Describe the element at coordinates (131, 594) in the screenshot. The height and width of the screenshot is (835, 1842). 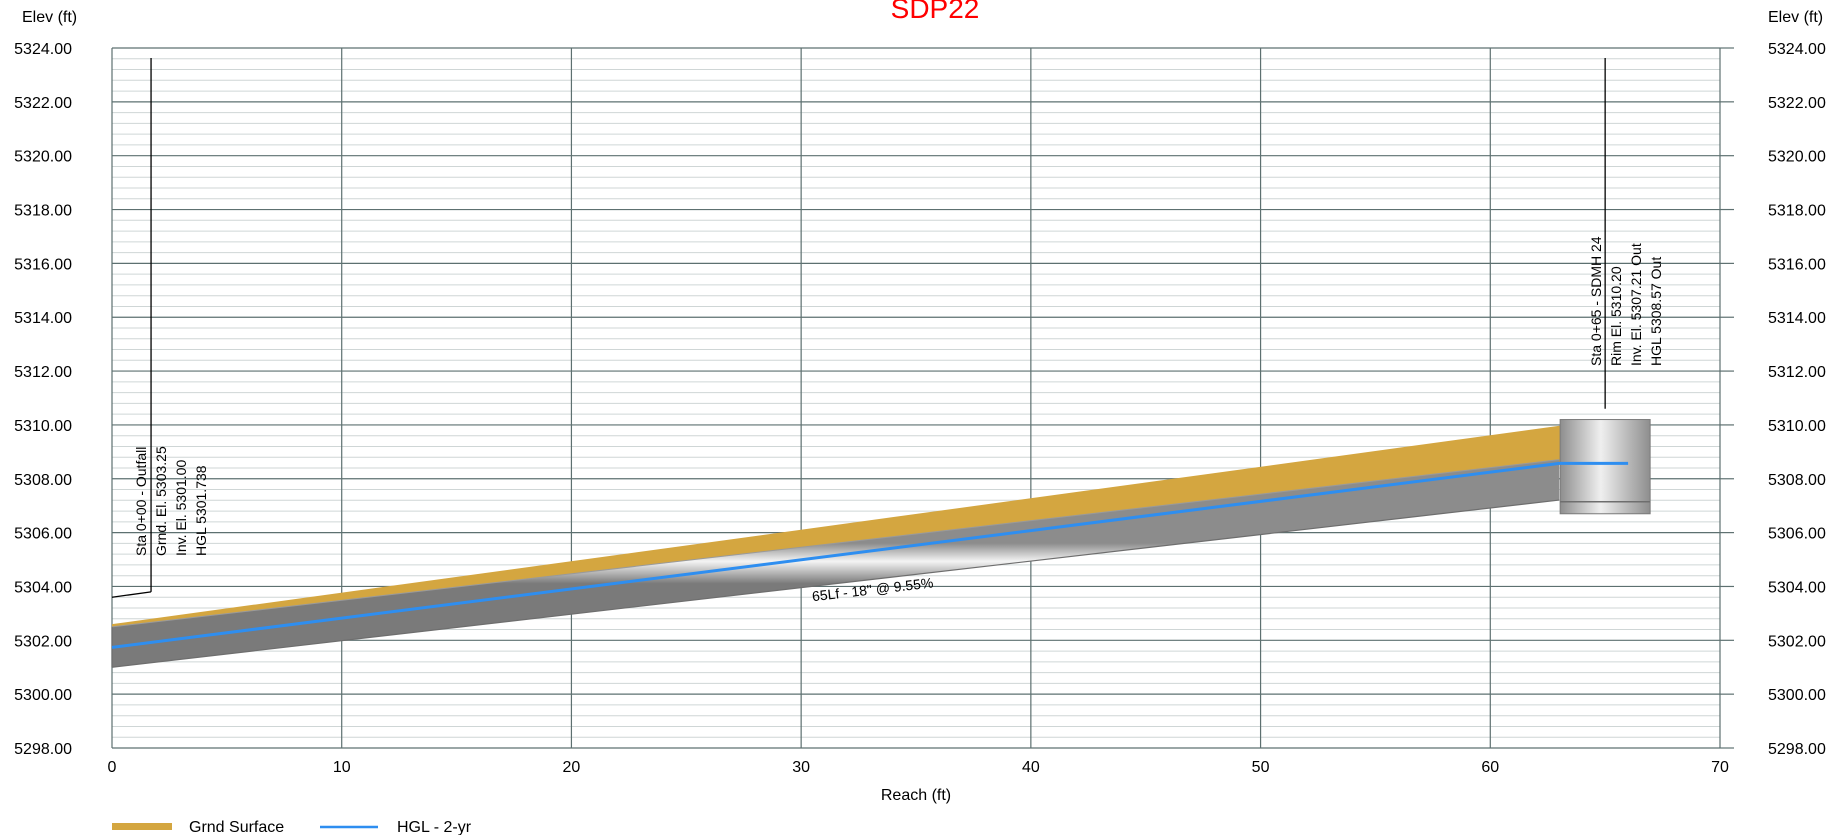
I see `outfall-leader-tick` at that location.